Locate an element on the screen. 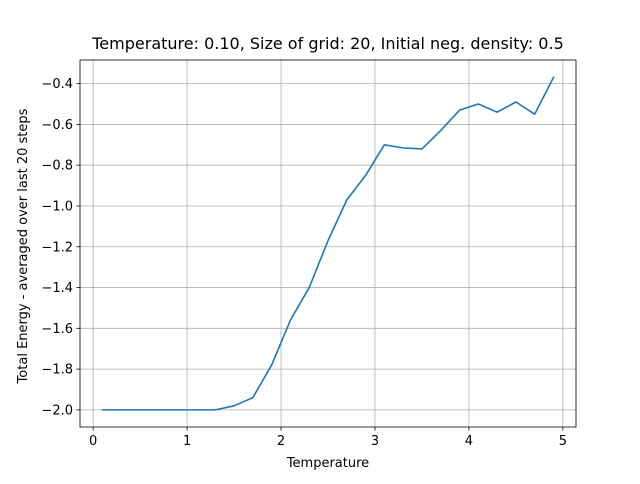 The image size is (640, 484). x-tick-label: 2 is located at coordinates (281, 441).